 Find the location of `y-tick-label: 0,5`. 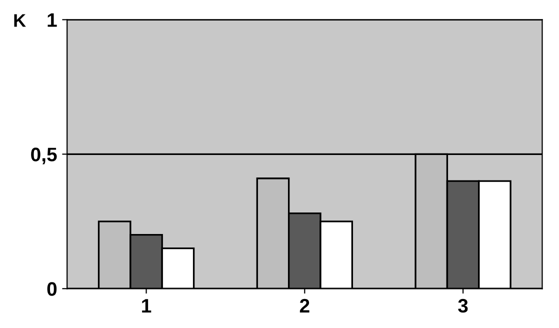

y-tick-label: 0,5 is located at coordinates (44, 156).